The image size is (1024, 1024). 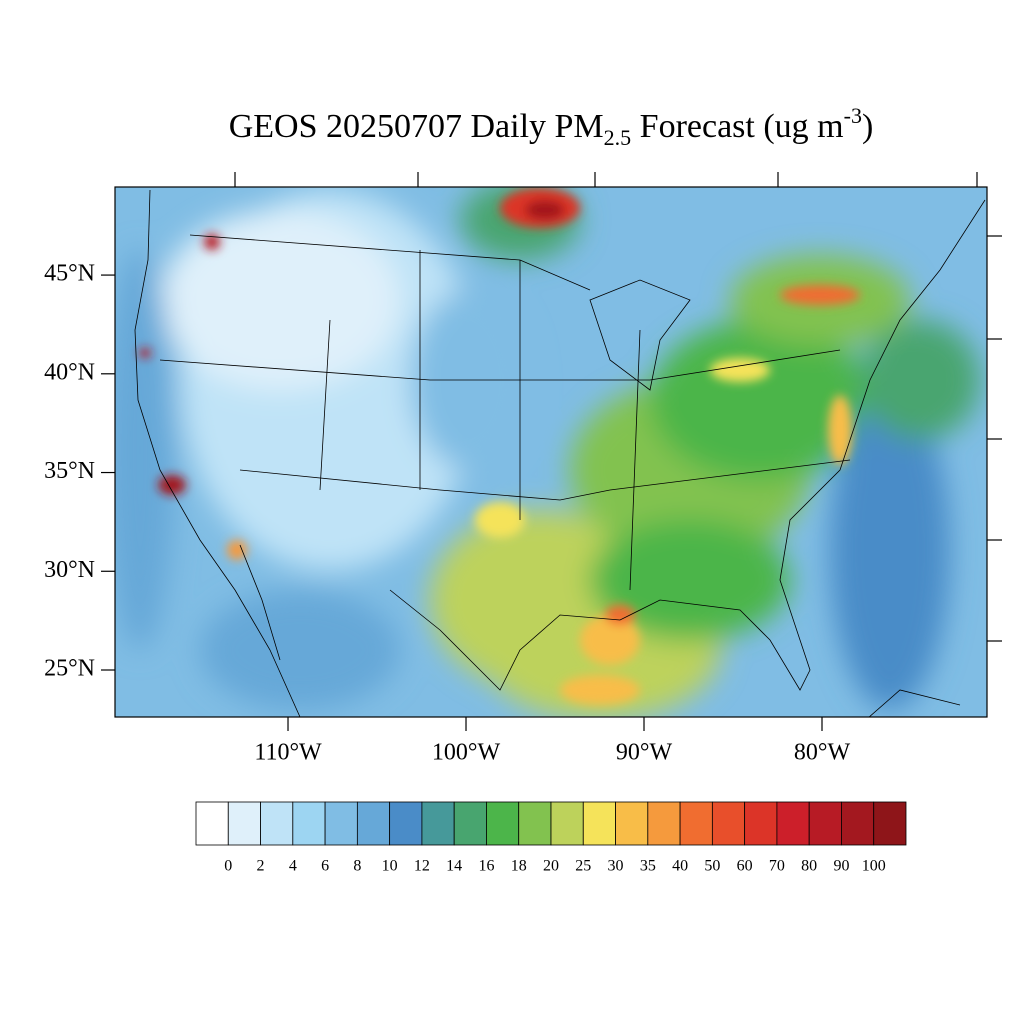 I want to click on lon-tick-label: 110°W, so click(x=288, y=753).